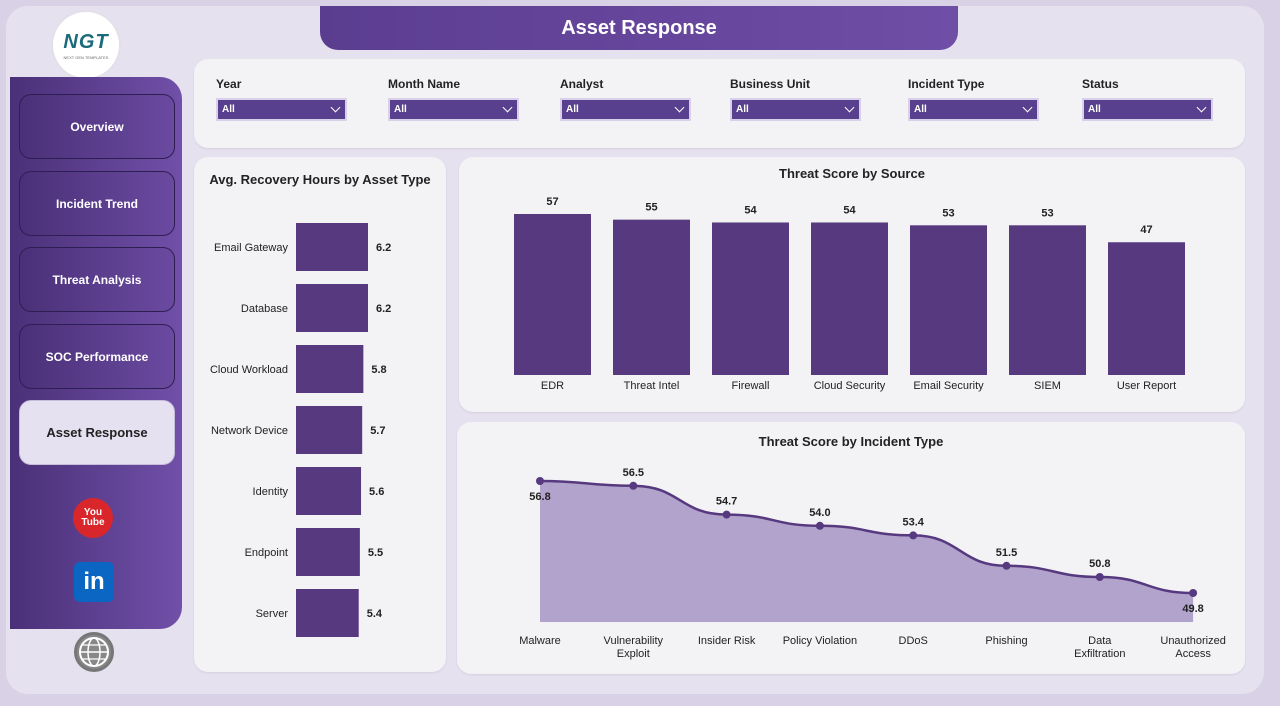 The image size is (1280, 706). I want to click on month-name-dropdown: All, so click(453, 109).